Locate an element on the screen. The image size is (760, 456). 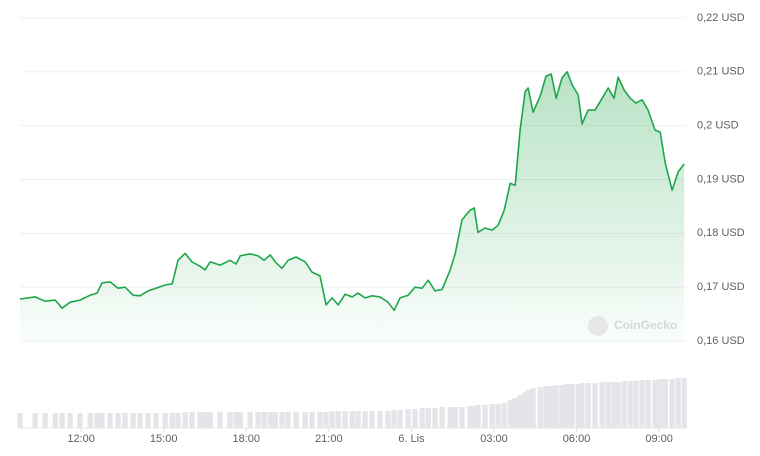
x-tick-label: 09:00 is located at coordinates (659, 439).